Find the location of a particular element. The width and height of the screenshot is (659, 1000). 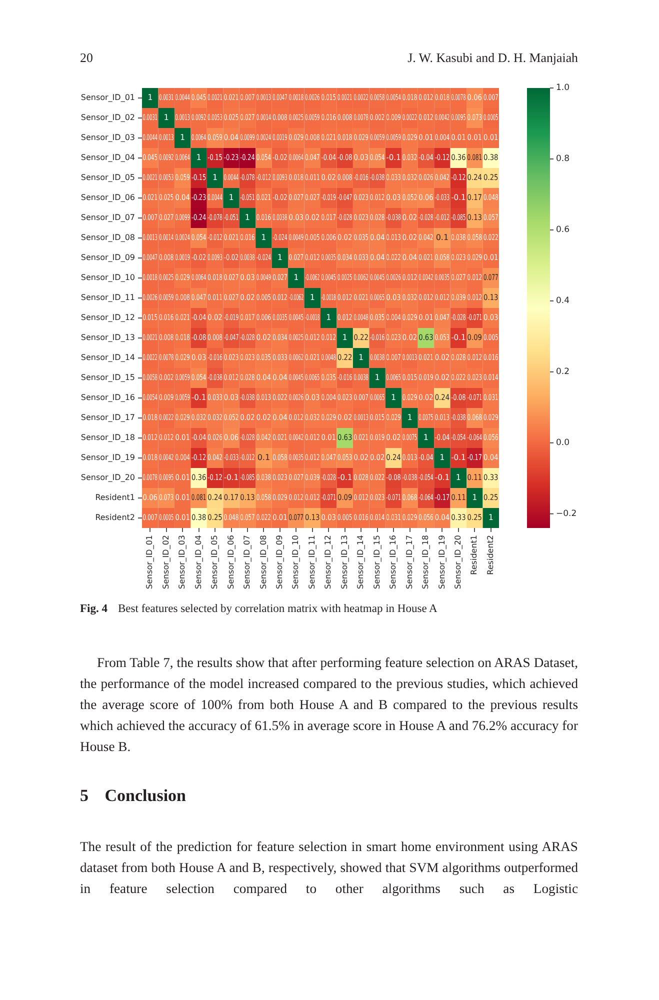

y-tick-label: Sensor_ID_16 is located at coordinates (107, 397).